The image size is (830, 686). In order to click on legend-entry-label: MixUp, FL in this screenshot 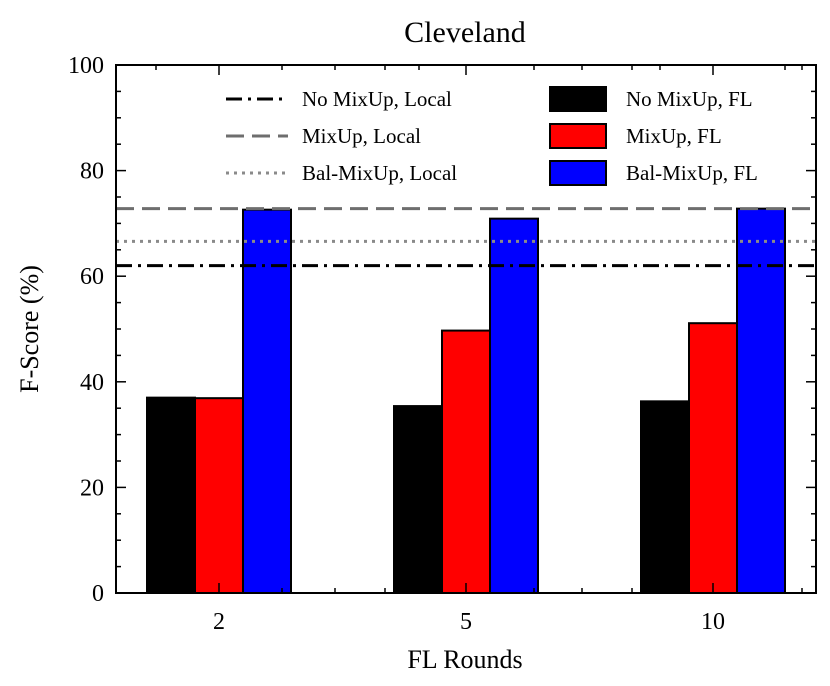, I will do `click(674, 136)`.